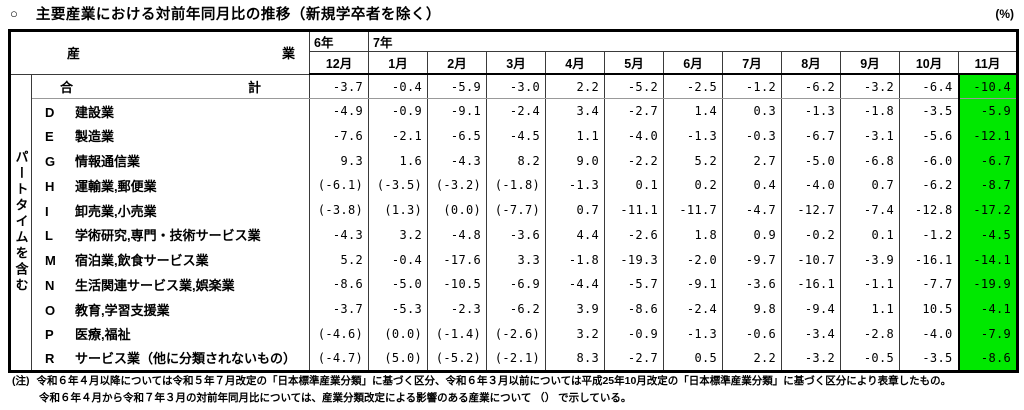 This screenshot has width=1024, height=410. What do you see at coordinates (811, 63) in the screenshot?
I see `month-header: 8月` at bounding box center [811, 63].